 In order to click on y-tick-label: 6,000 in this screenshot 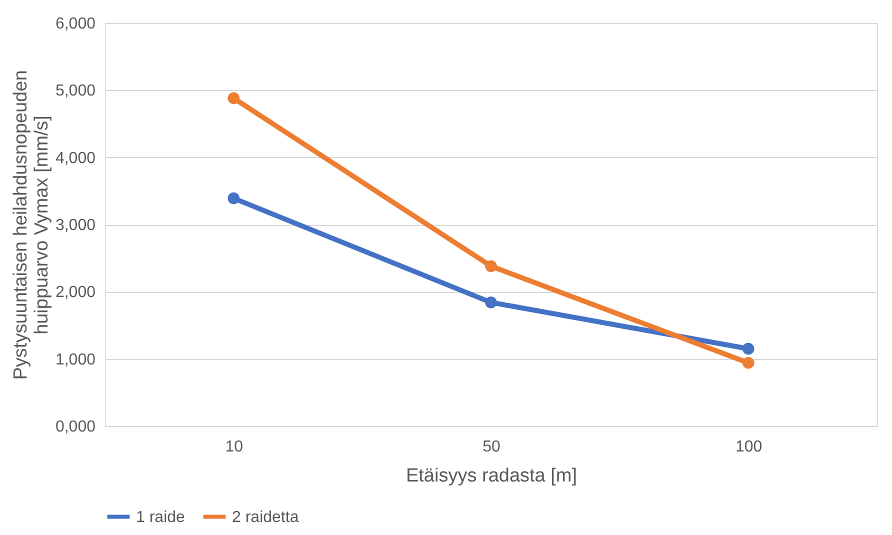, I will do `click(75, 24)`.